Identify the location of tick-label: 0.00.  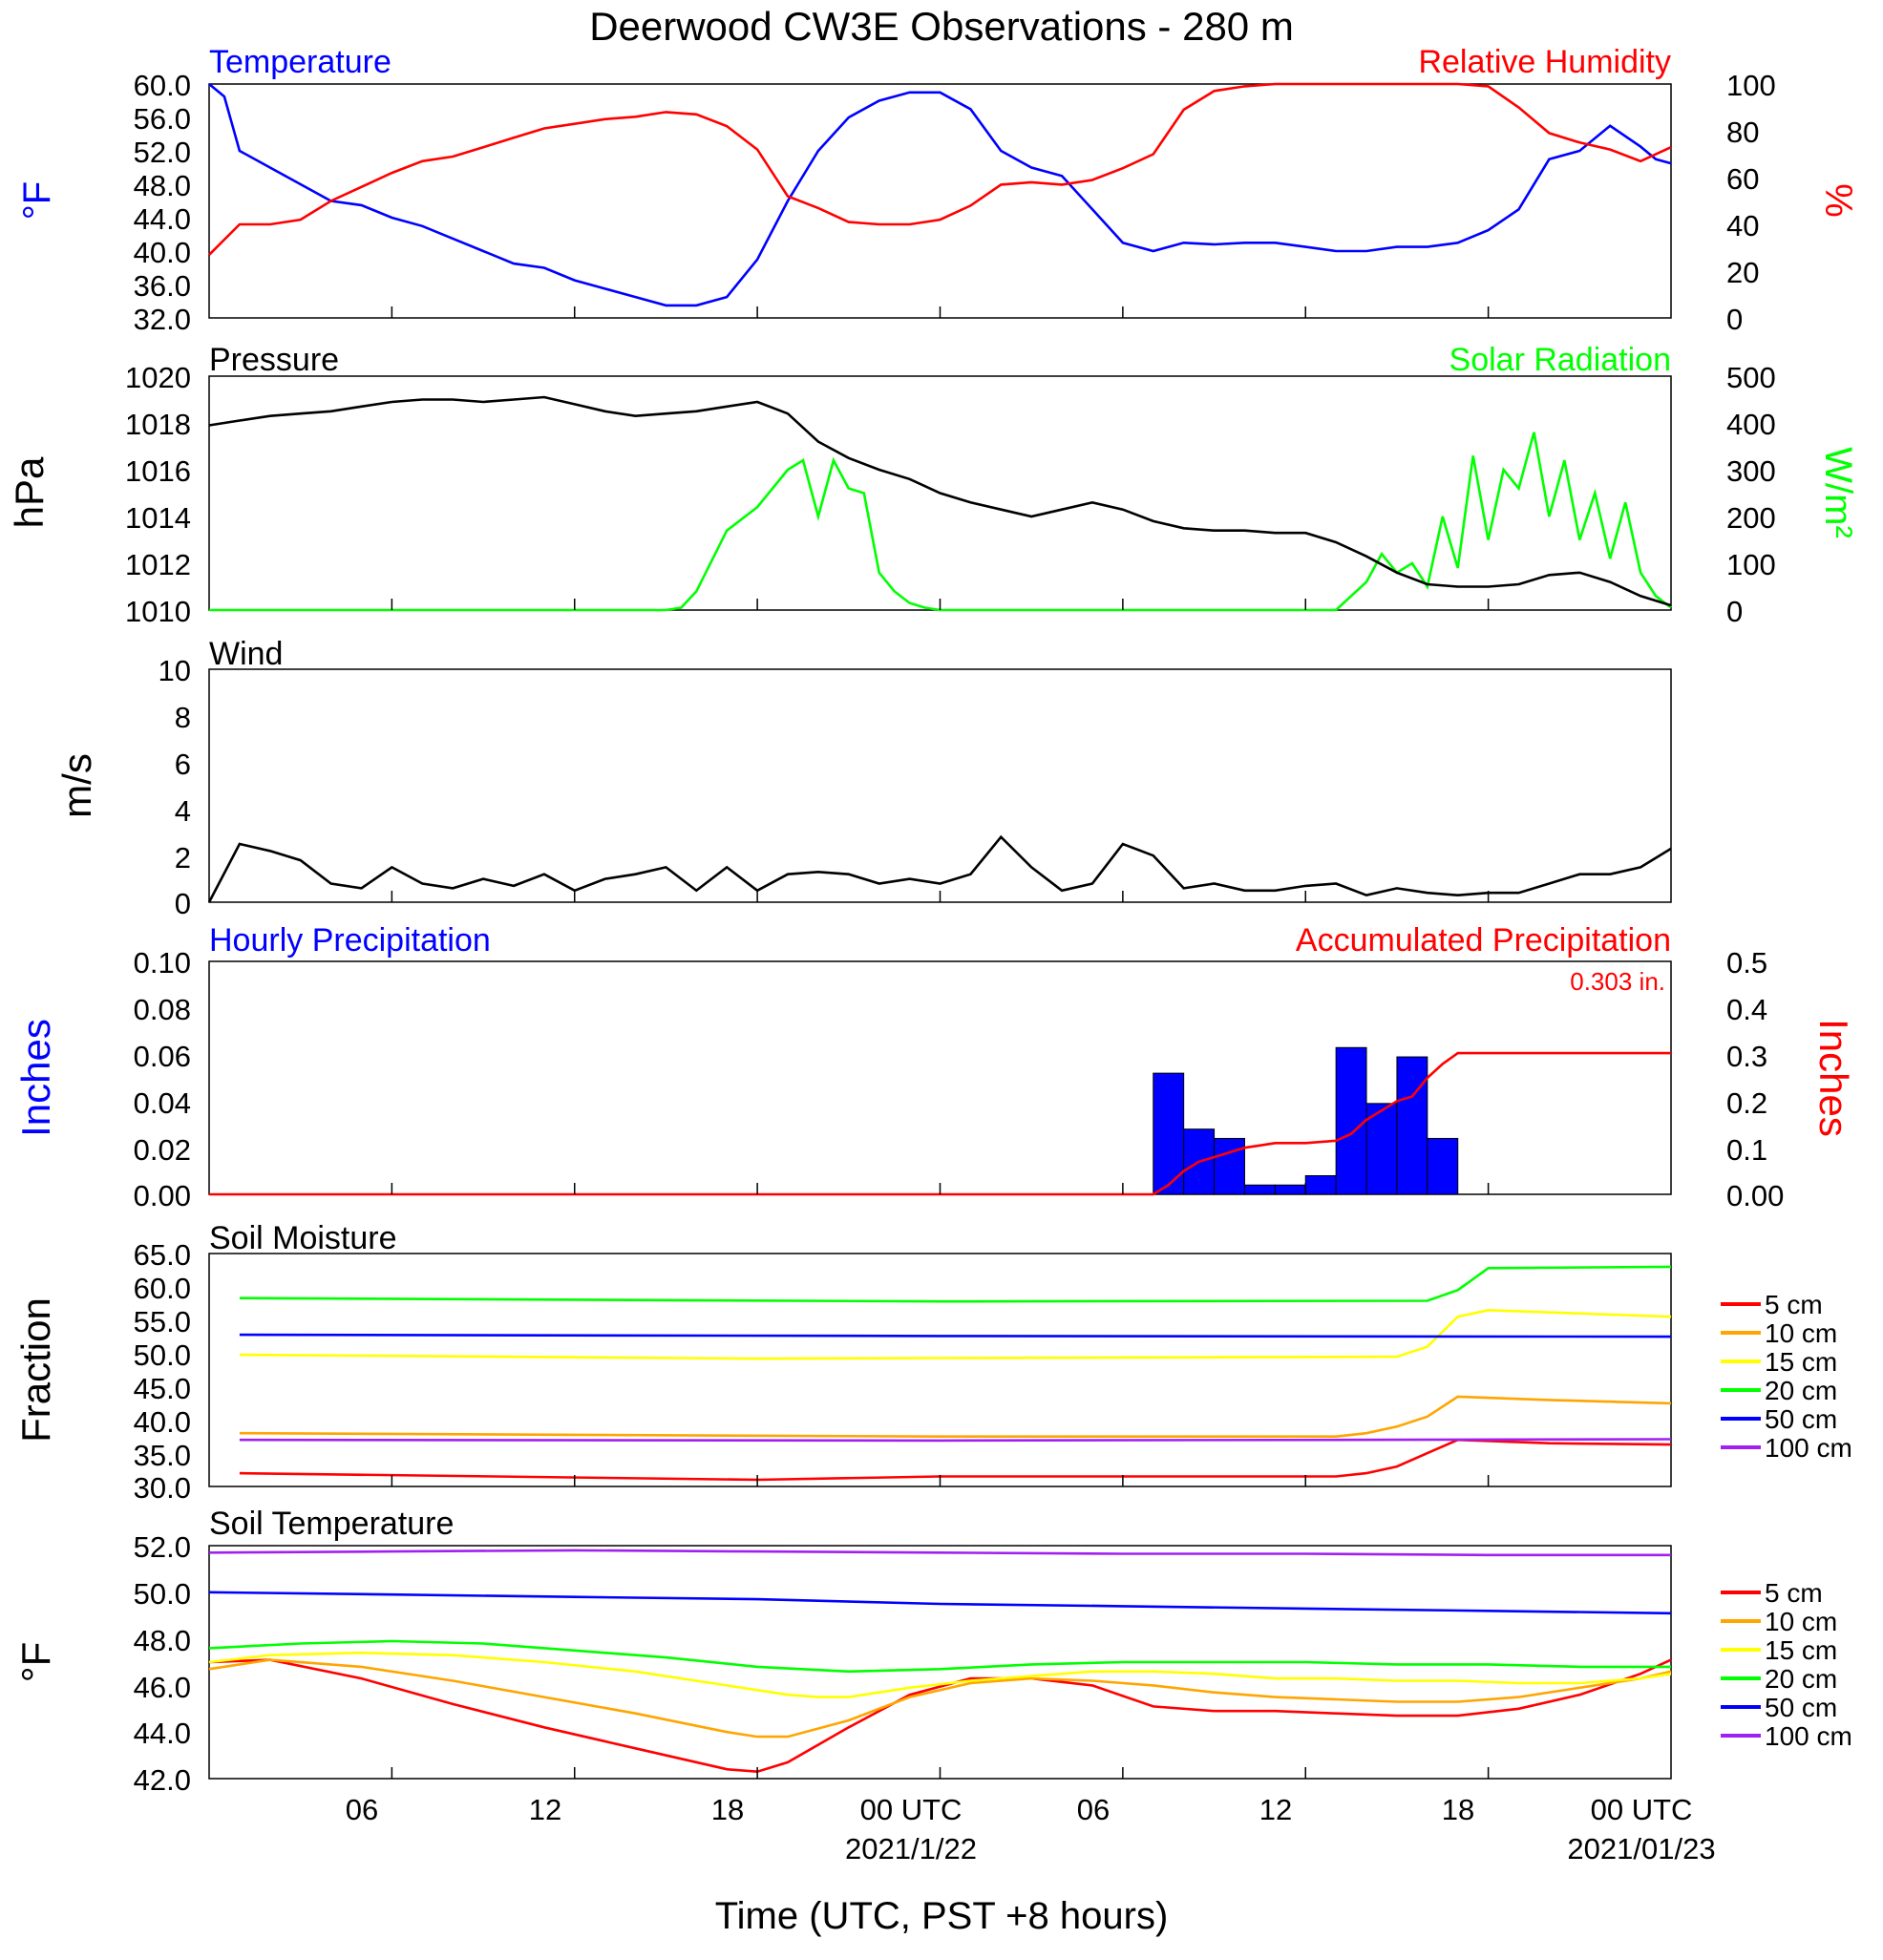
(162, 1195).